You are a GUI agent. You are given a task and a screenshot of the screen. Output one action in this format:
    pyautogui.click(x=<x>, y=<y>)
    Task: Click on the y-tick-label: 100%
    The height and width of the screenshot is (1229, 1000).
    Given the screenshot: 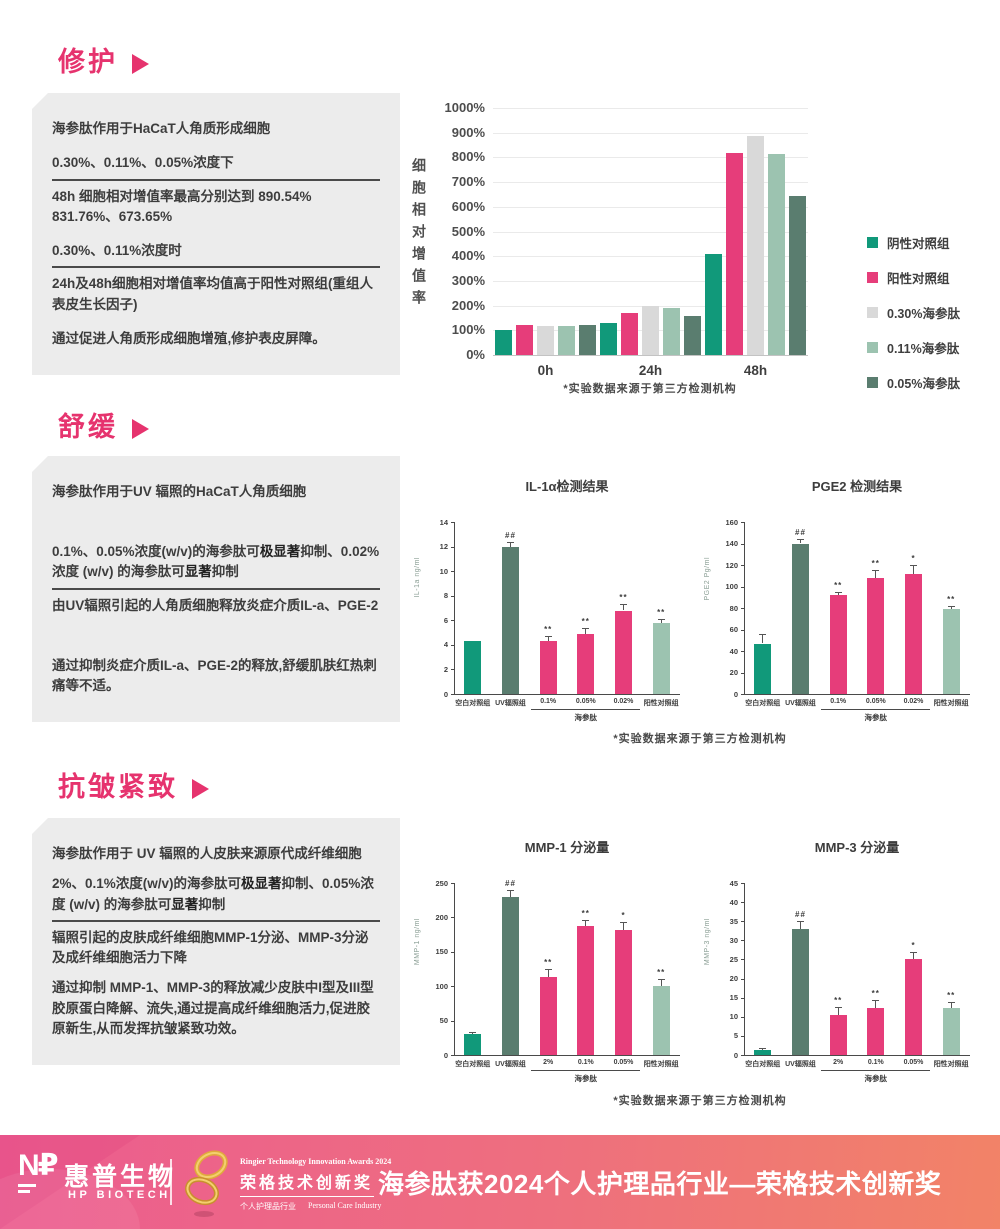 What is the action you would take?
    pyautogui.click(x=468, y=330)
    